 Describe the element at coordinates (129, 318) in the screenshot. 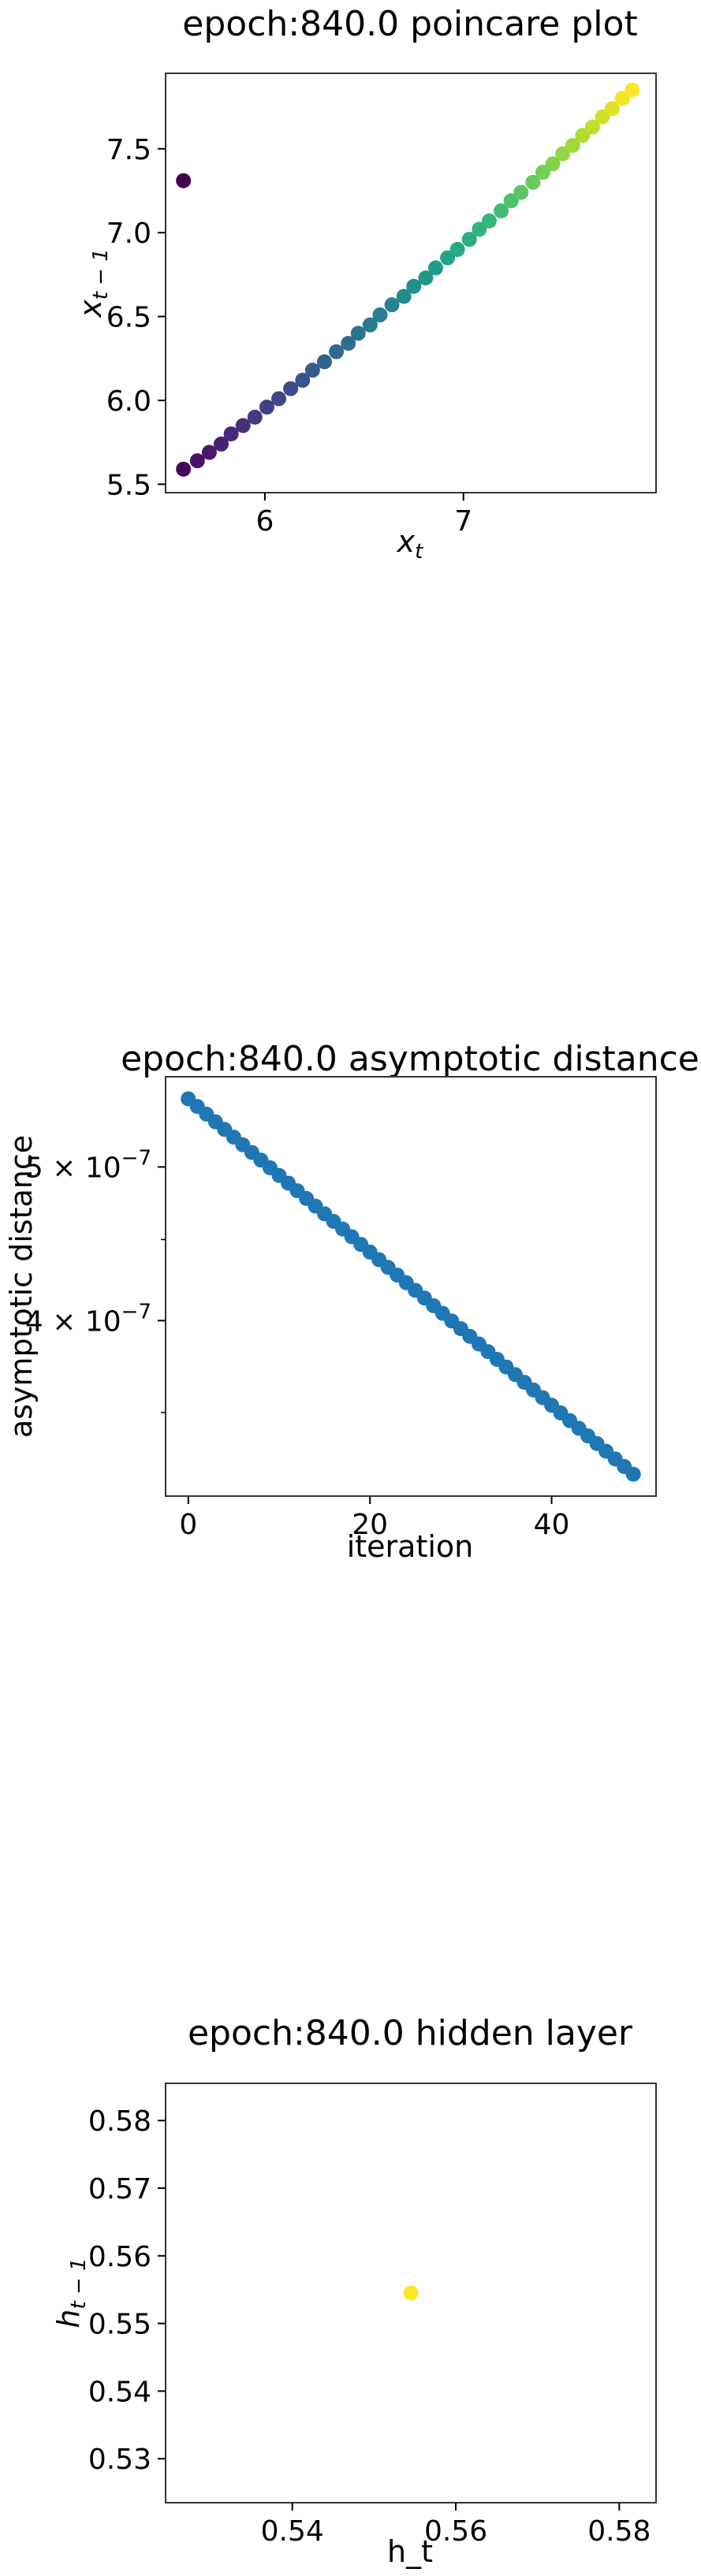

I see `poincare-ytick-label: 6.5` at that location.